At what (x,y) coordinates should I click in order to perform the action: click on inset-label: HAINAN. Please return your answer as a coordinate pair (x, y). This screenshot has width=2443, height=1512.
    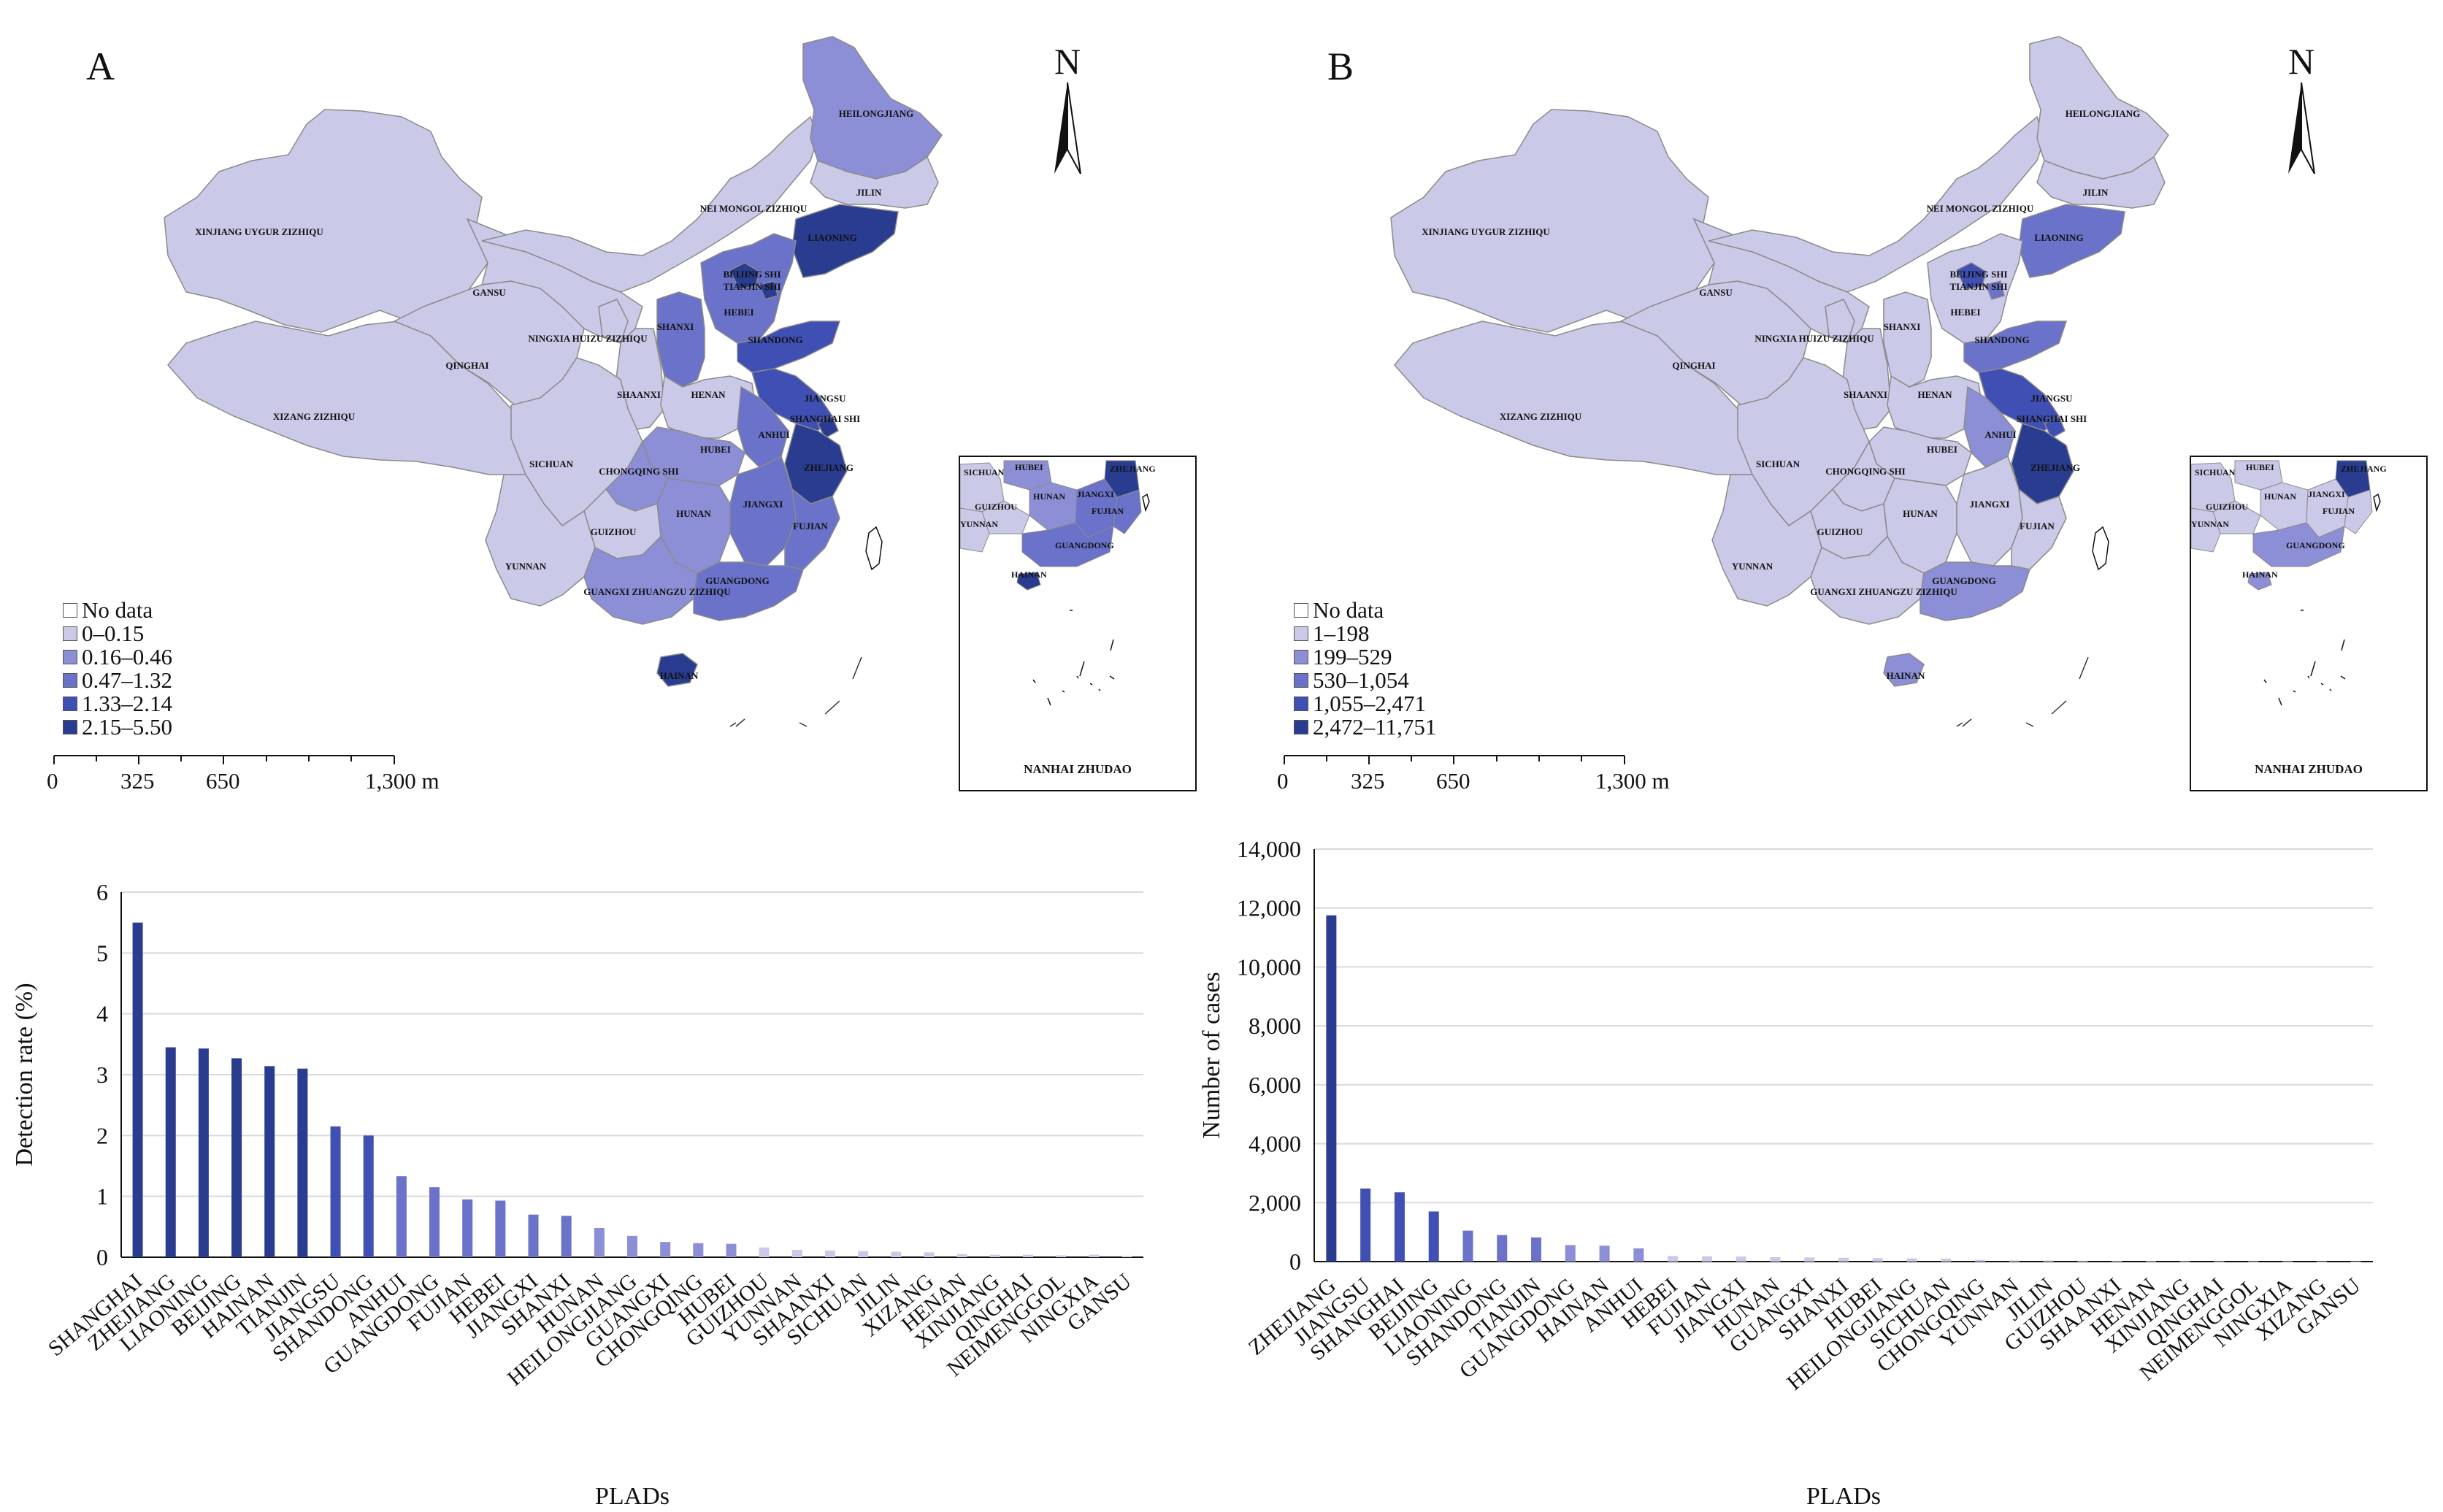
    Looking at the image, I should click on (1029, 574).